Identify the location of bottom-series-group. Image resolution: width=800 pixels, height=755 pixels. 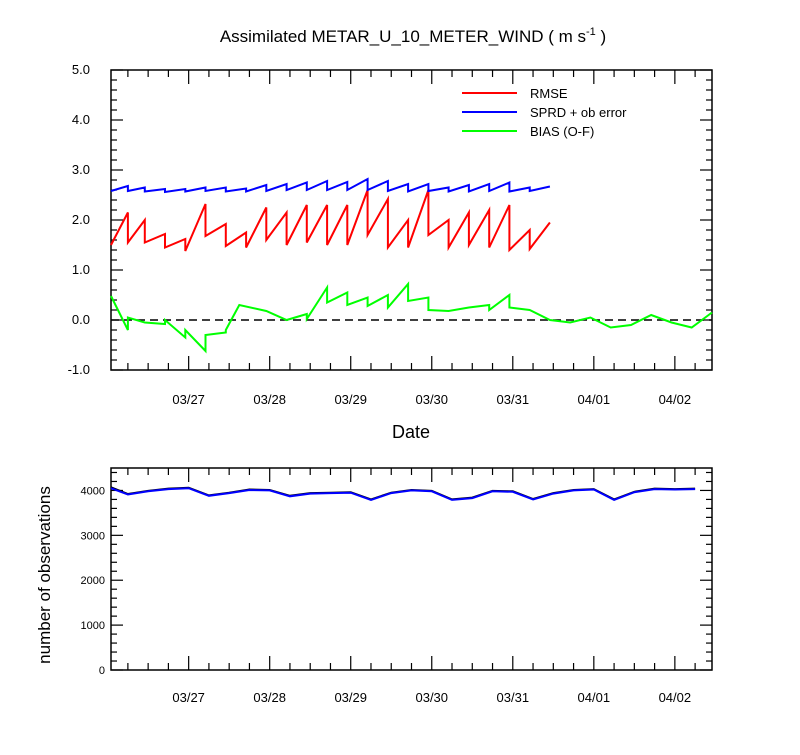
(403, 493).